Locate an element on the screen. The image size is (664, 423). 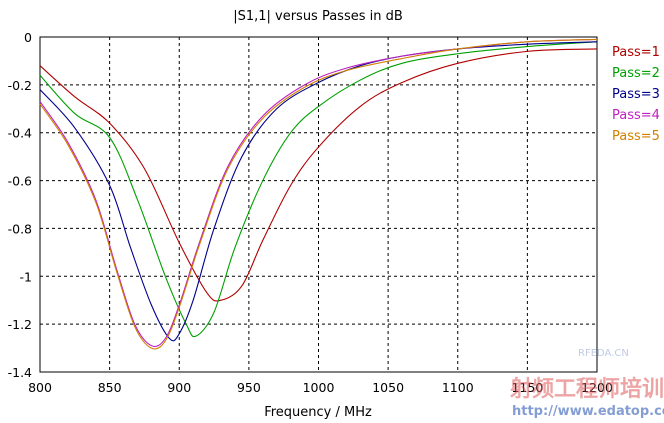
y-tick-label: -0.2 is located at coordinates (20, 85).